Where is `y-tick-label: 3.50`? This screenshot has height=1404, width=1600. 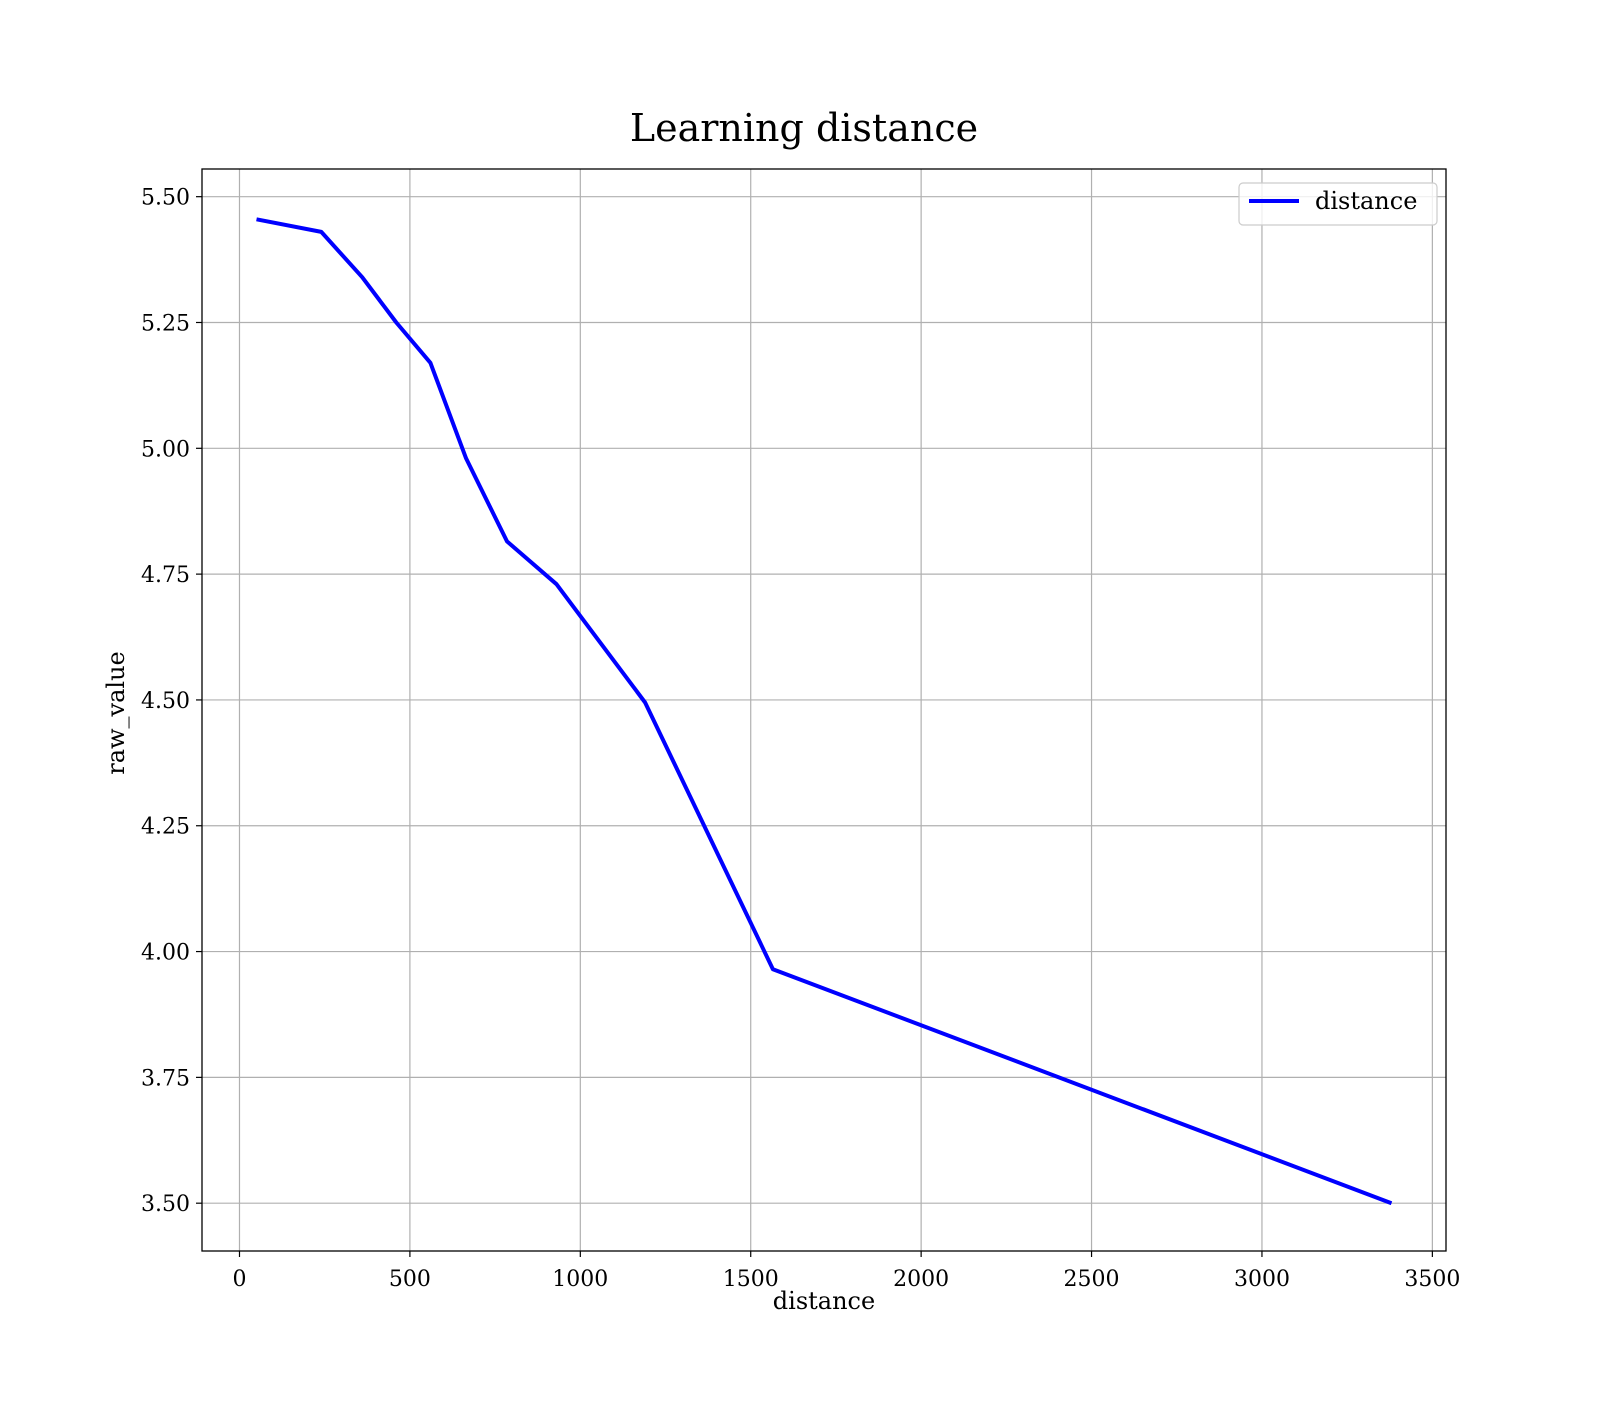
y-tick-label: 3.50 is located at coordinates (165, 1204).